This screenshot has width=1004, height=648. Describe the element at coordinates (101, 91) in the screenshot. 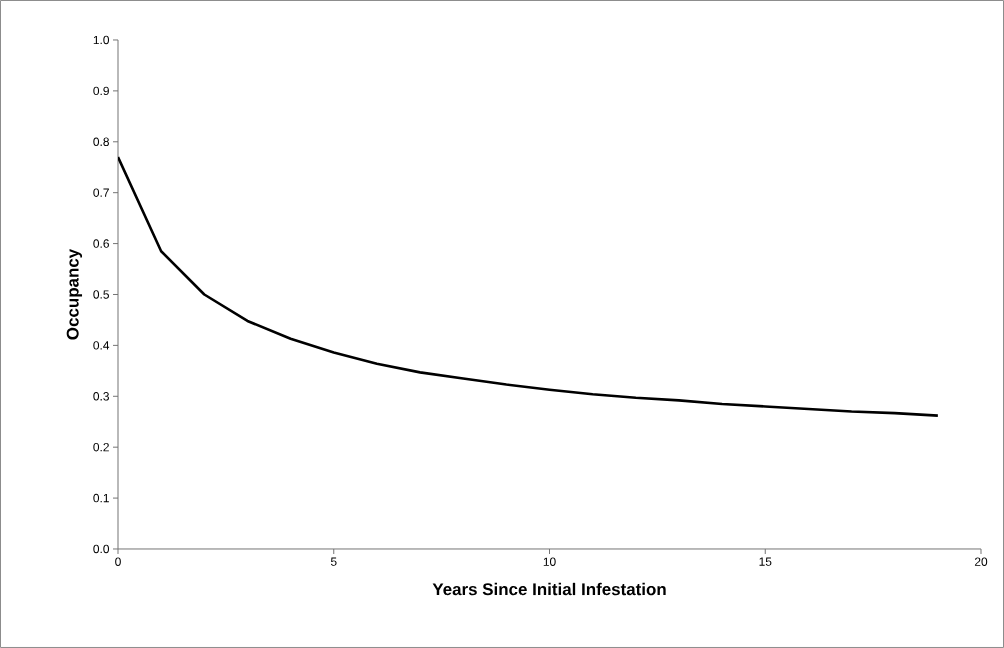

I see `y-tick-label: 0.9` at that location.